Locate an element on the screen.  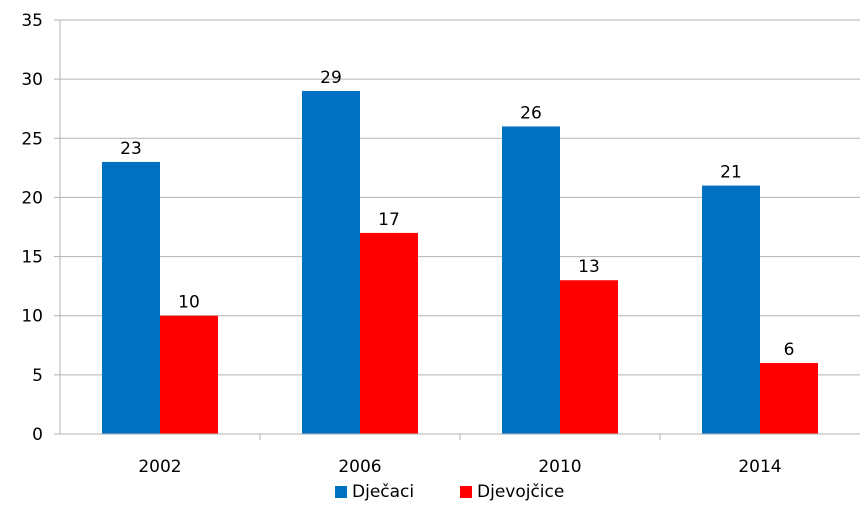
legend-label-1: Dječaci is located at coordinates (383, 492).